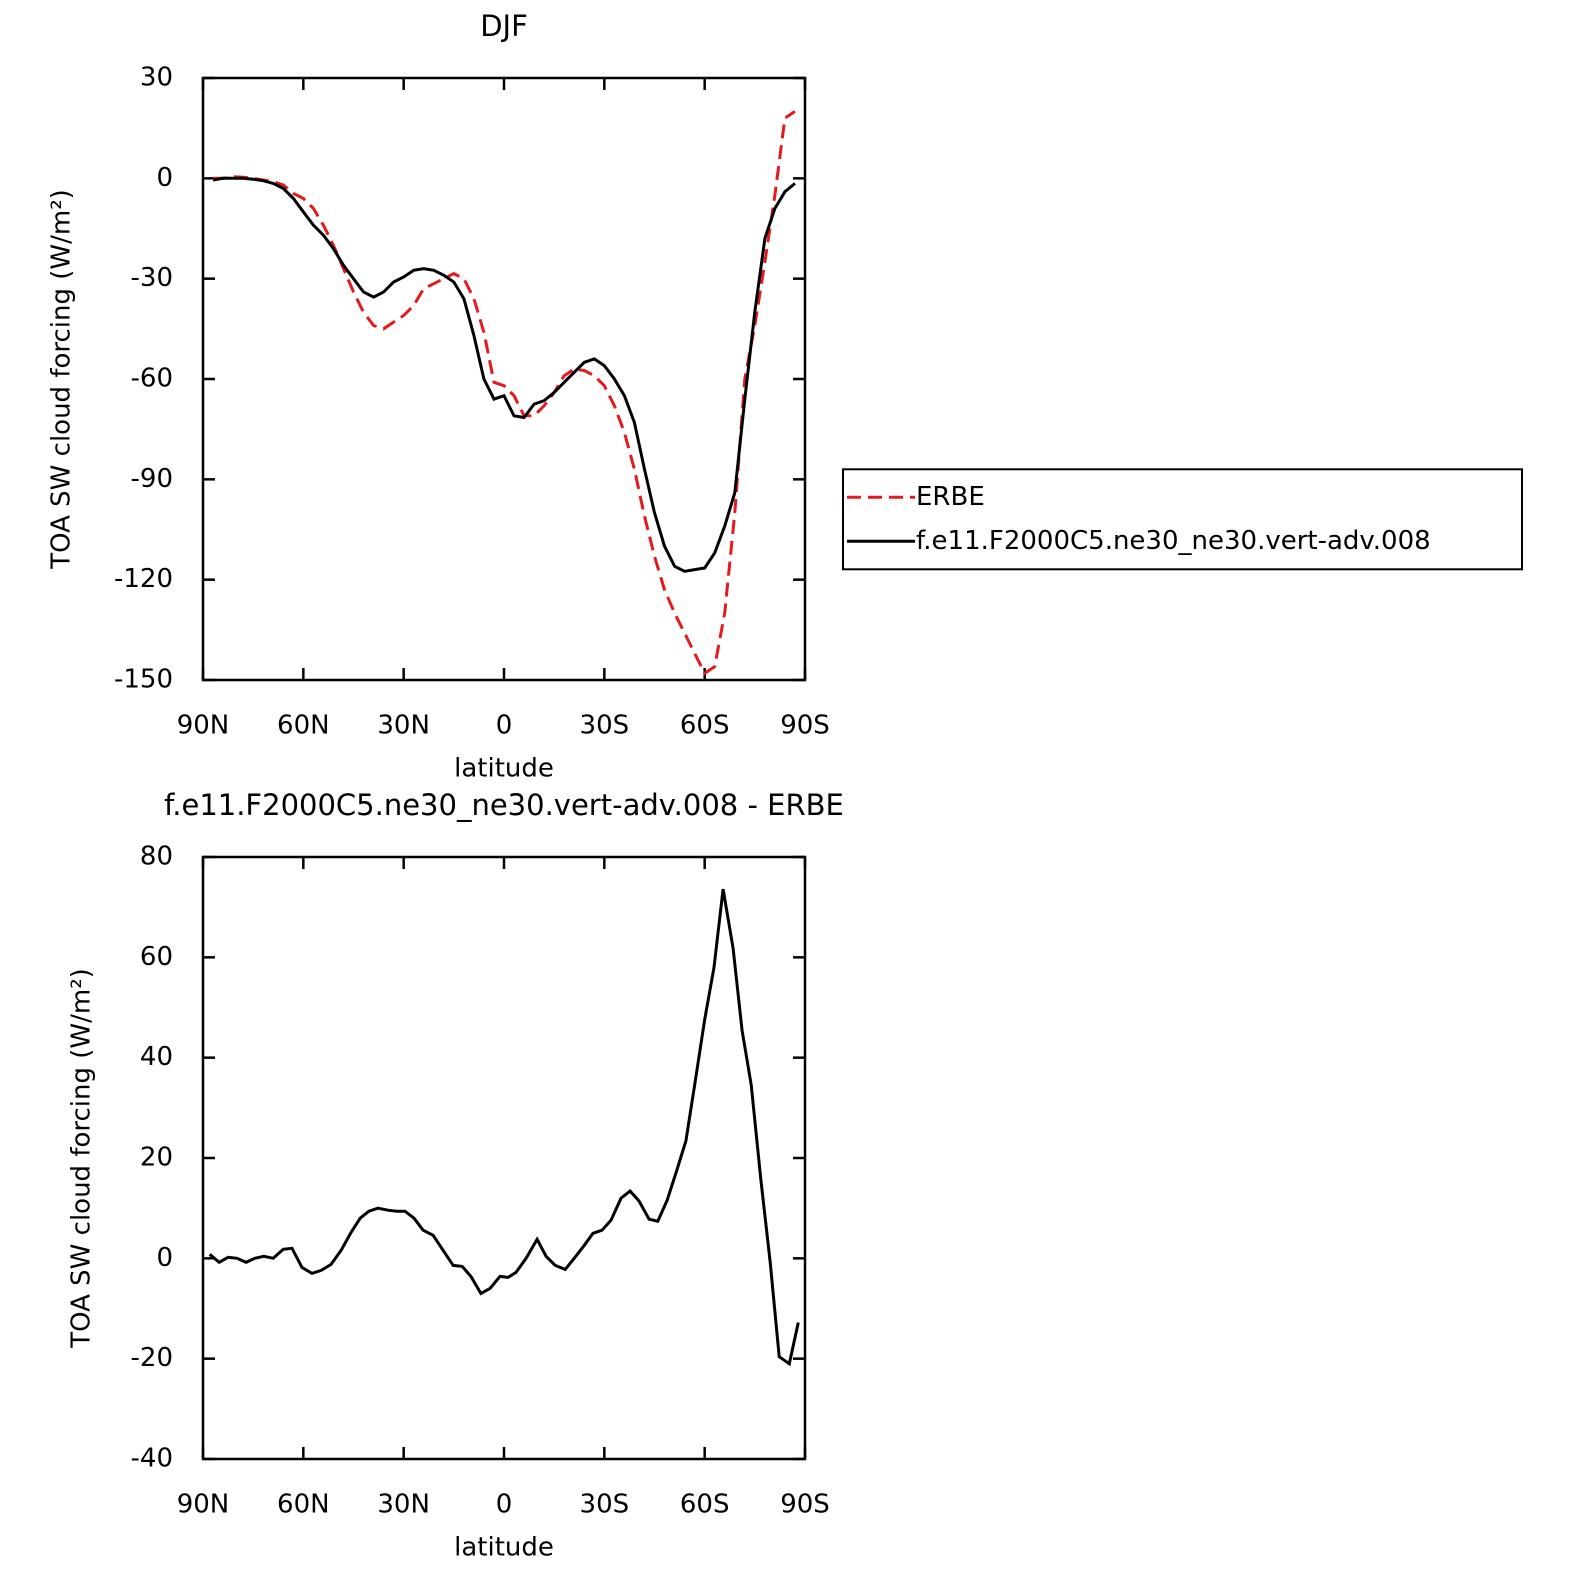  I want to click on y-tick-label: -60, so click(152, 379).